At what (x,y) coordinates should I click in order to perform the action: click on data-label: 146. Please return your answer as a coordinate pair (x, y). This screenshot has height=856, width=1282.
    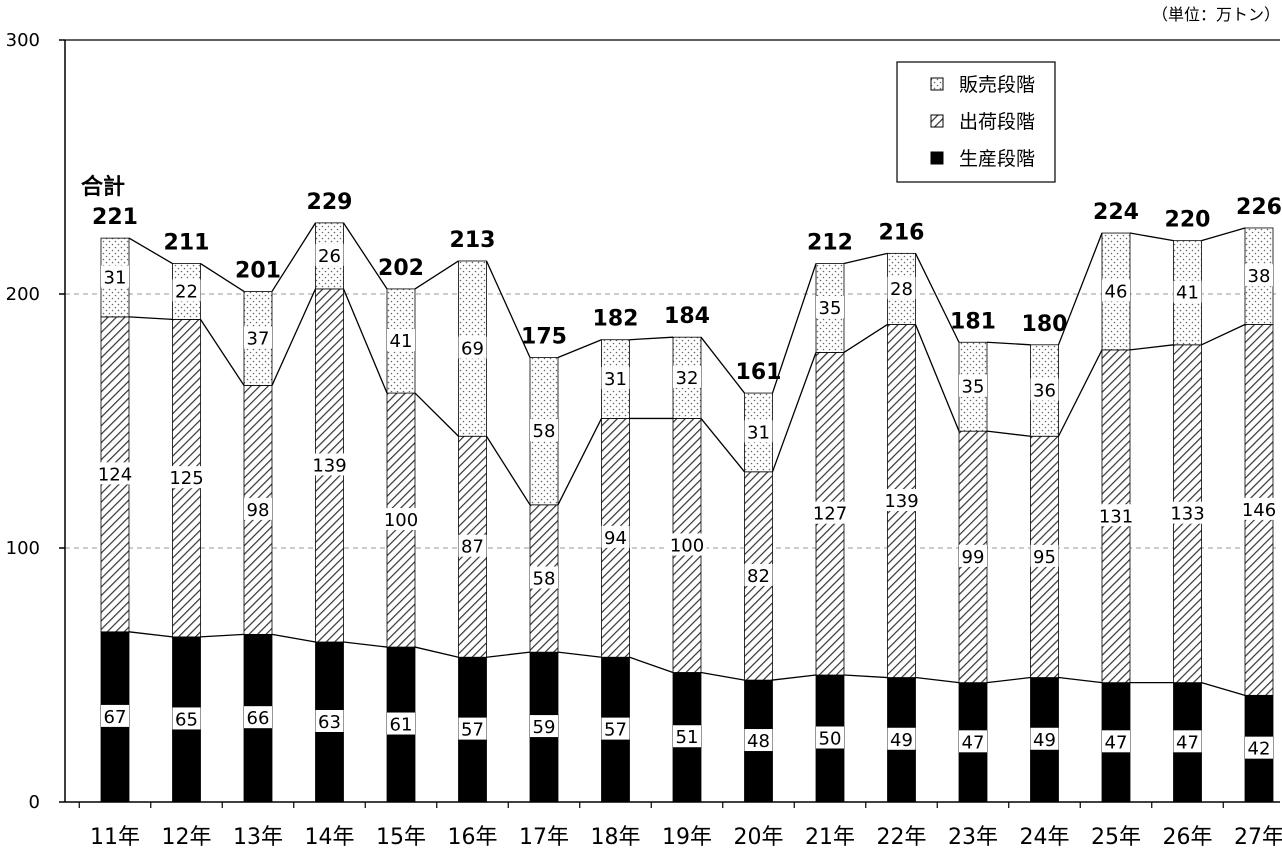
    Looking at the image, I should click on (1259, 510).